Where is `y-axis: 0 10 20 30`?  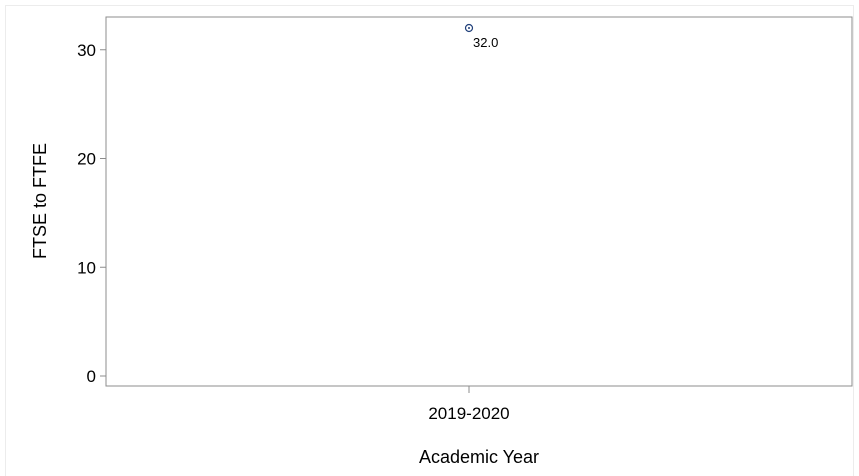
y-axis: 0 10 20 30 is located at coordinates (91, 213).